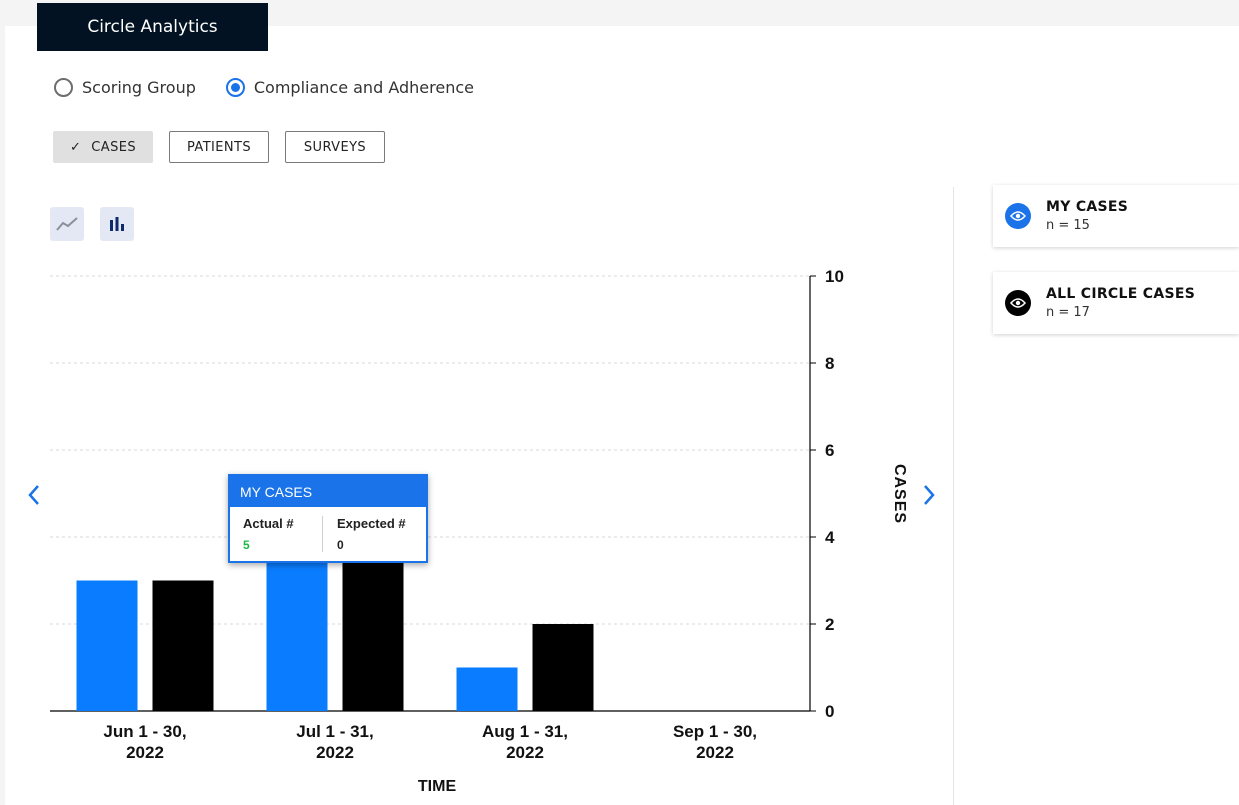  What do you see at coordinates (328, 491) in the screenshot?
I see `tooltip-title: MY CASES` at bounding box center [328, 491].